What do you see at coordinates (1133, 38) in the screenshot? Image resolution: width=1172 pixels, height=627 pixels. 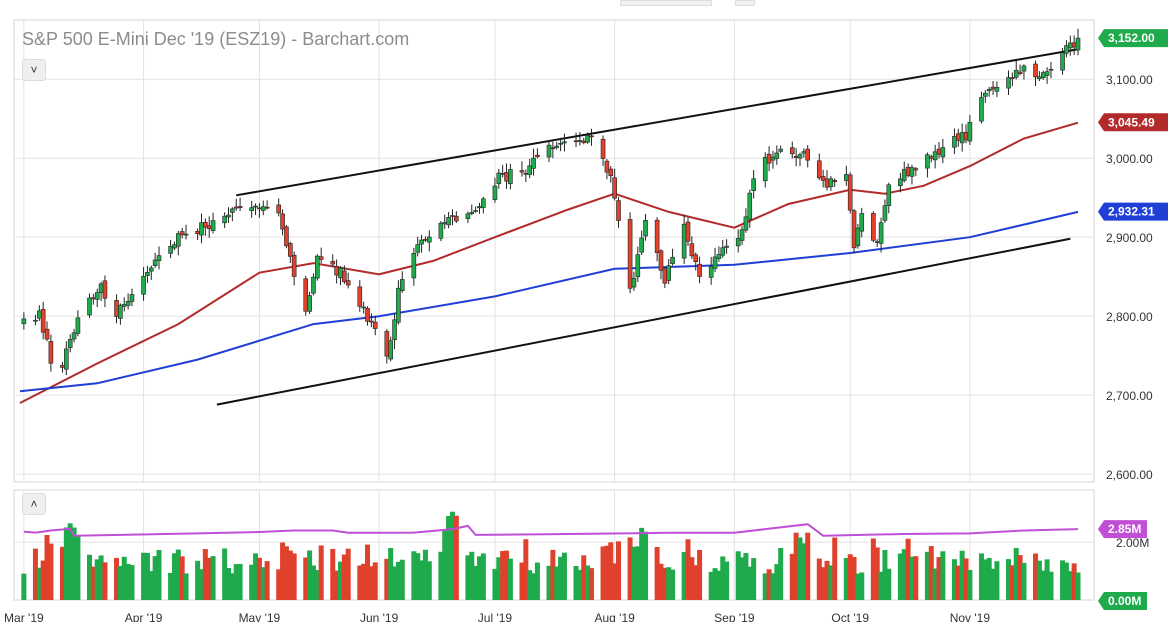 I see `last-price-label: 3,152.00` at bounding box center [1133, 38].